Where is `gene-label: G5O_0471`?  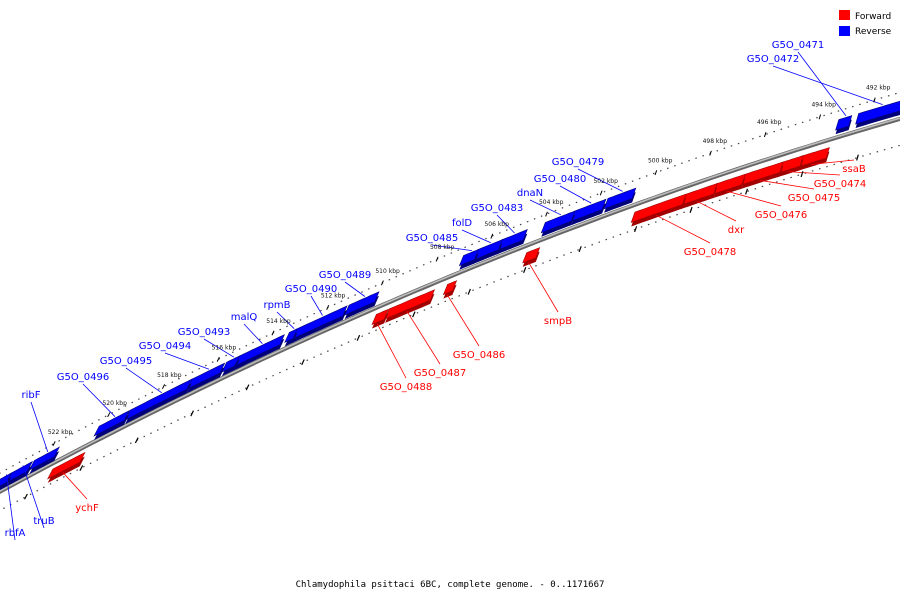 gene-label: G5O_0471 is located at coordinates (798, 45).